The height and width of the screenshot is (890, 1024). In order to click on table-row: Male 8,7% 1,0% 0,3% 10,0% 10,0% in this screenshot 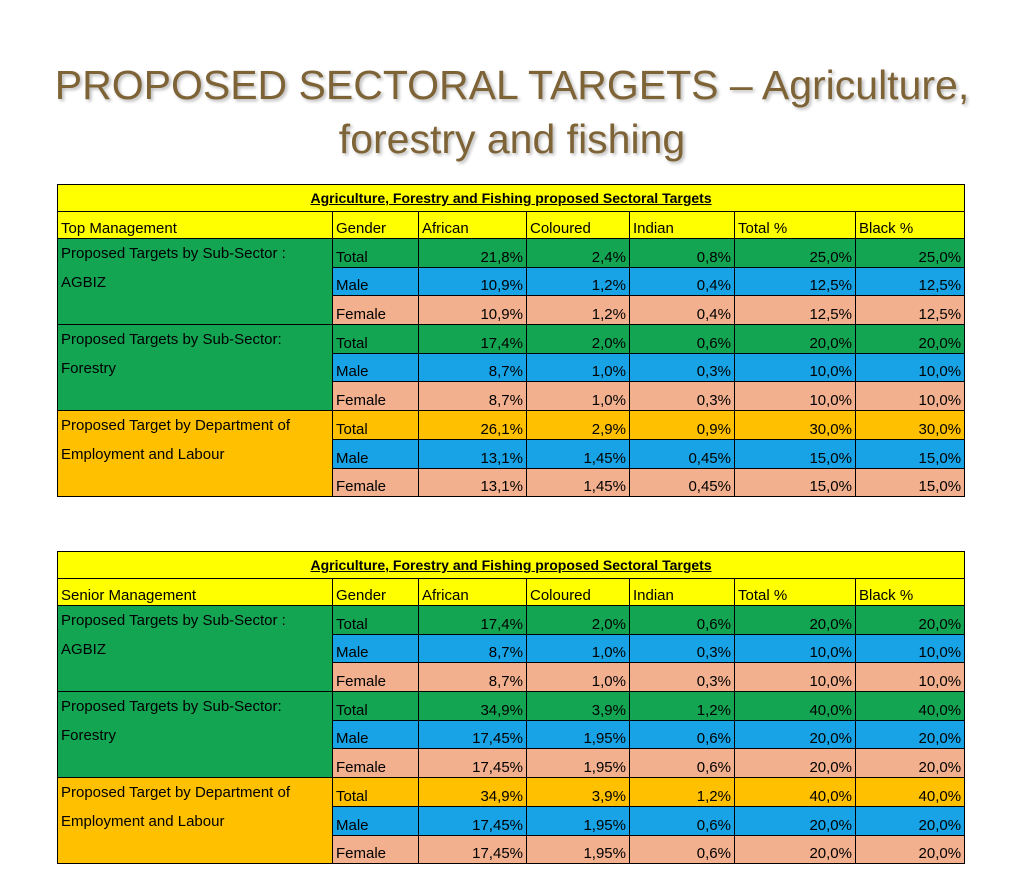, I will do `click(512, 648)`.